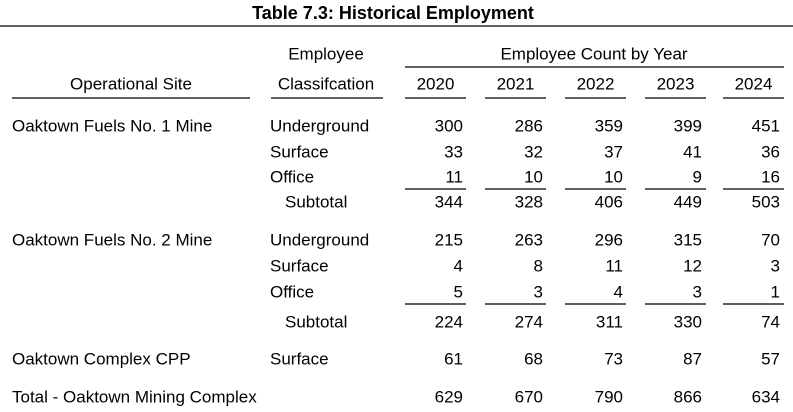 This screenshot has height=412, width=793. I want to click on cell-value: 37, so click(613, 151).